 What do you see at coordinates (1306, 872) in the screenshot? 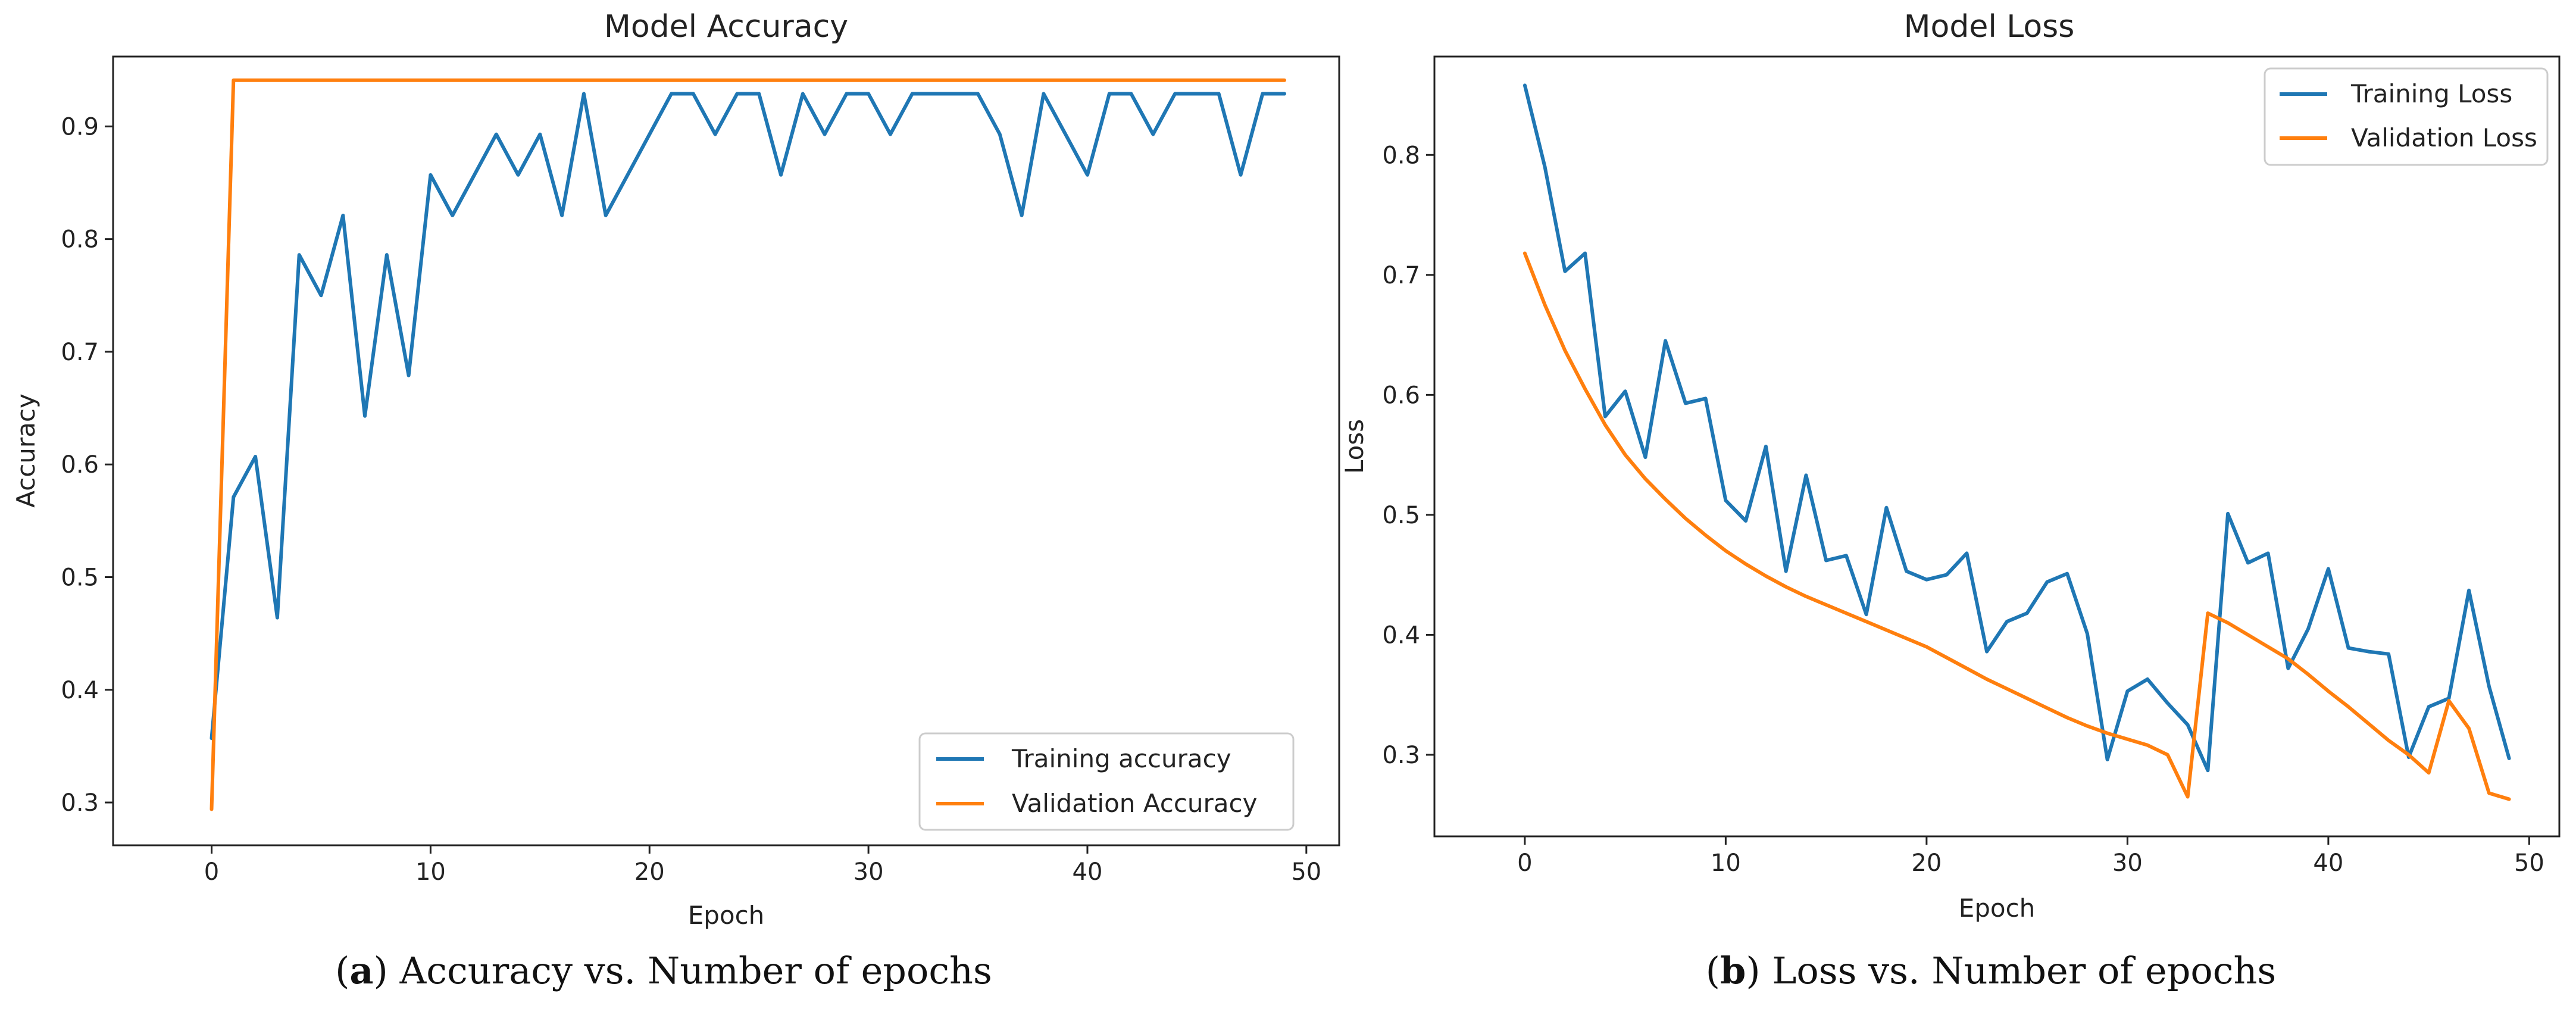
I see `accuracy-x-tick-label-5: 50` at bounding box center [1306, 872].